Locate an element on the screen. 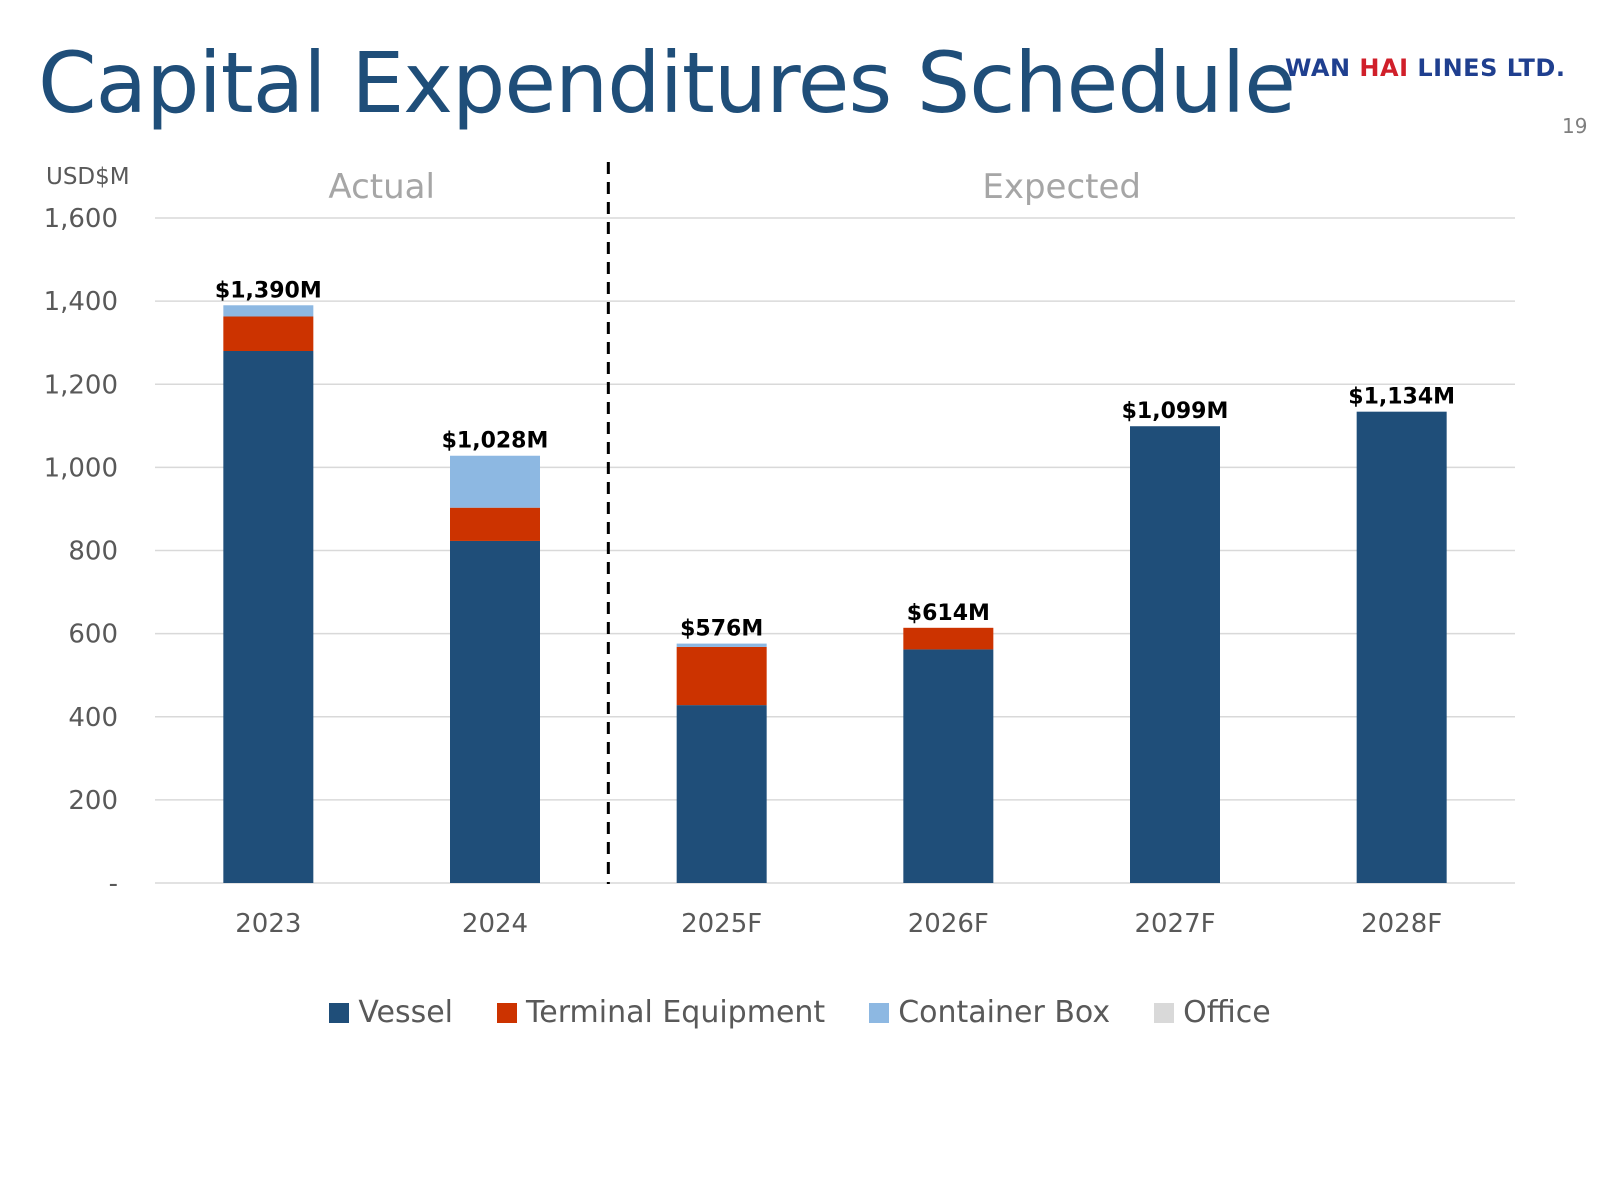 The height and width of the screenshot is (1200, 1600). y-tick-label: 1,600 is located at coordinates (81, 219).